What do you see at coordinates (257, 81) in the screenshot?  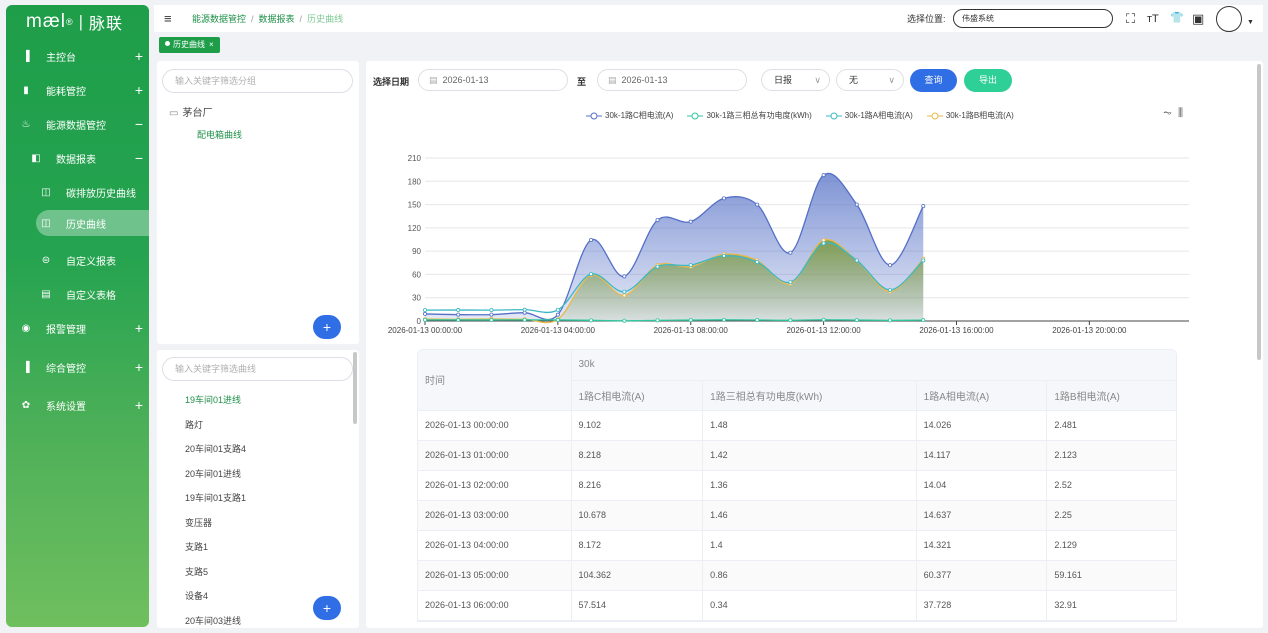 I see `group-search-input: 输入关键字筛选分组` at bounding box center [257, 81].